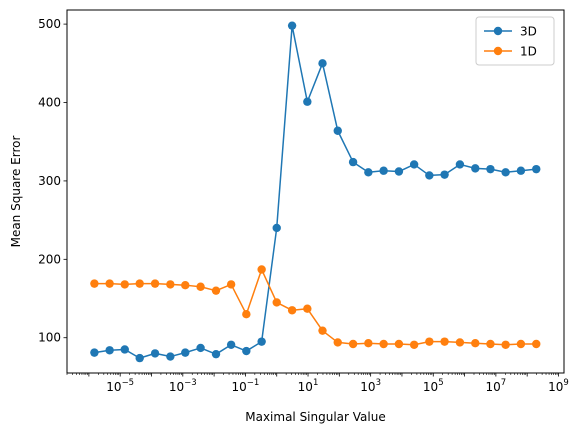 The width and height of the screenshot is (572, 437). What do you see at coordinates (49, 24) in the screenshot?
I see `y-tick-label: 500` at bounding box center [49, 24].